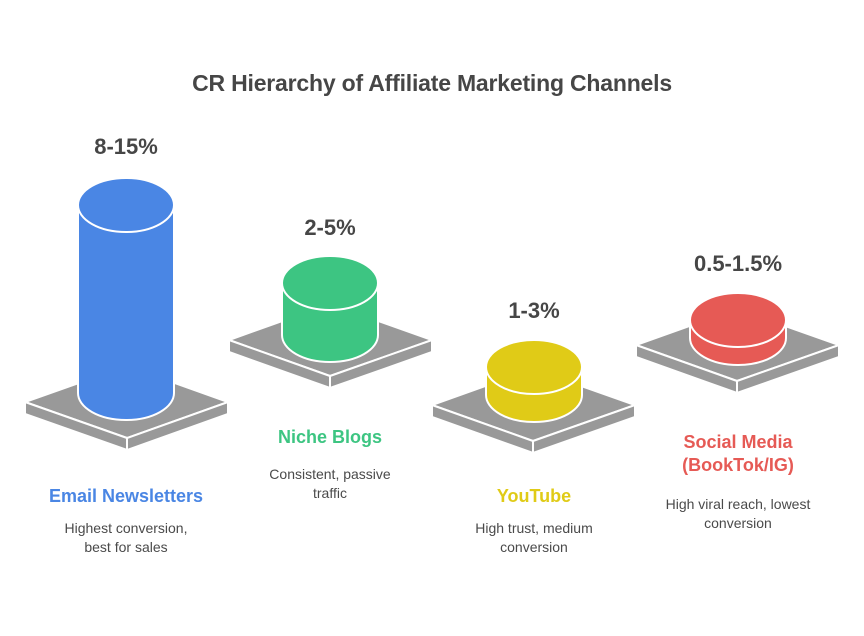 This screenshot has width=864, height=636. I want to click on channel-name-email-newsletters: Email Newsletters, so click(126, 496).